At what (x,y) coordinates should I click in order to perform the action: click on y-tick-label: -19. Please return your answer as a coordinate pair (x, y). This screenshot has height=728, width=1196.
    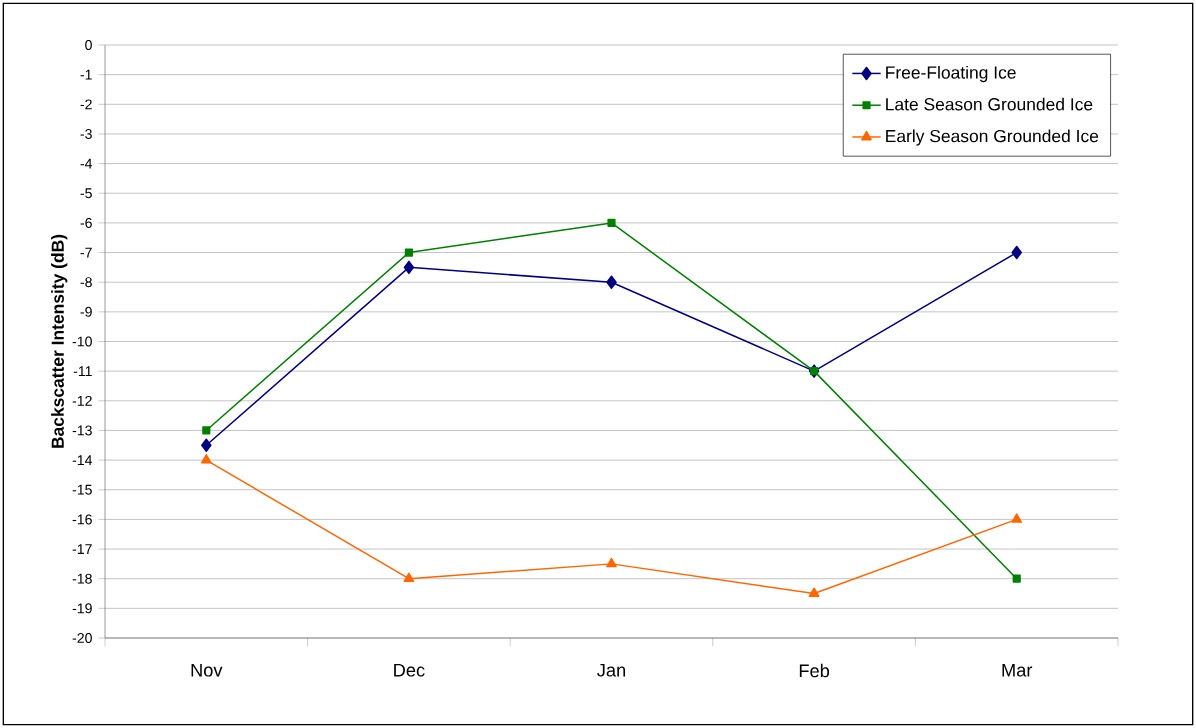
    Looking at the image, I should click on (82, 608).